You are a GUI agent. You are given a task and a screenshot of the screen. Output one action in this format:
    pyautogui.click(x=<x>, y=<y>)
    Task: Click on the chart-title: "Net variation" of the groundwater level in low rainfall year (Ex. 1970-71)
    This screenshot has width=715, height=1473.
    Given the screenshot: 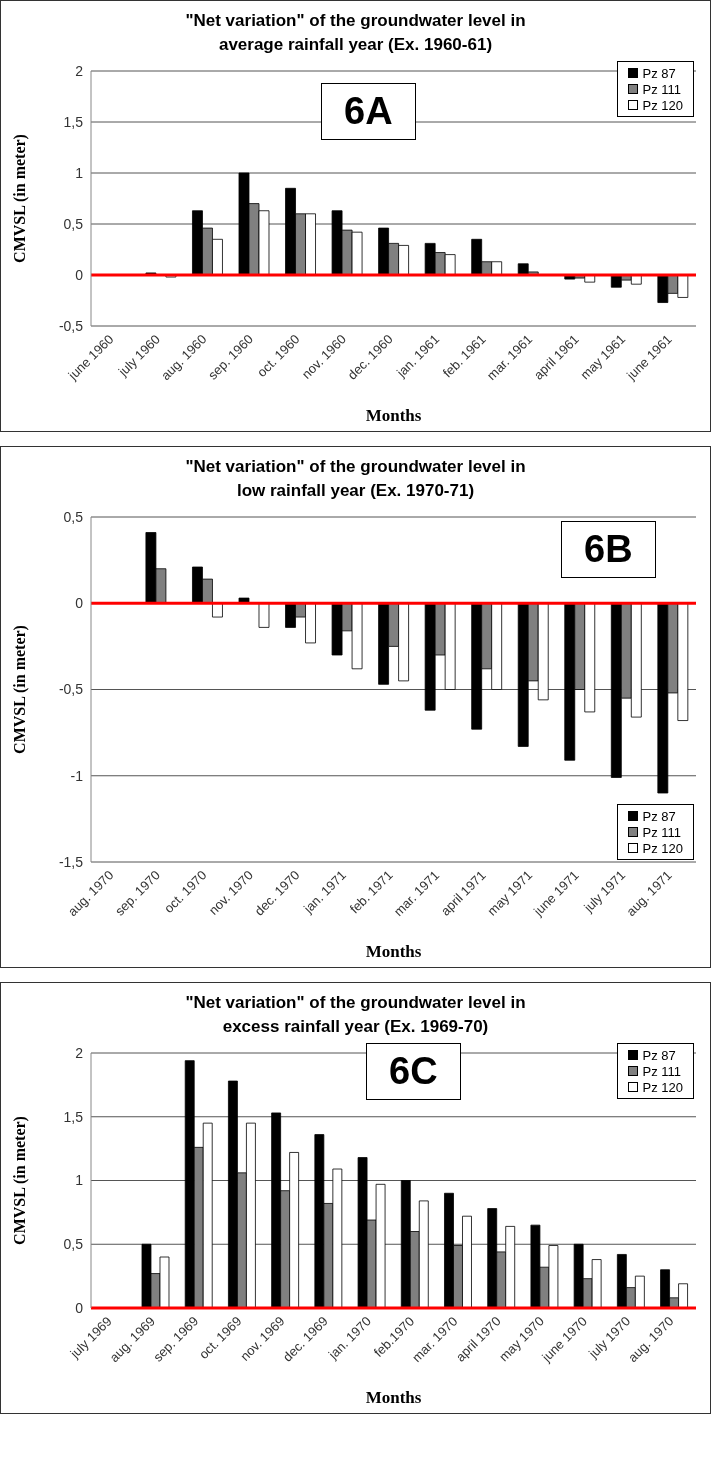 What is the action you would take?
    pyautogui.click(x=355, y=479)
    